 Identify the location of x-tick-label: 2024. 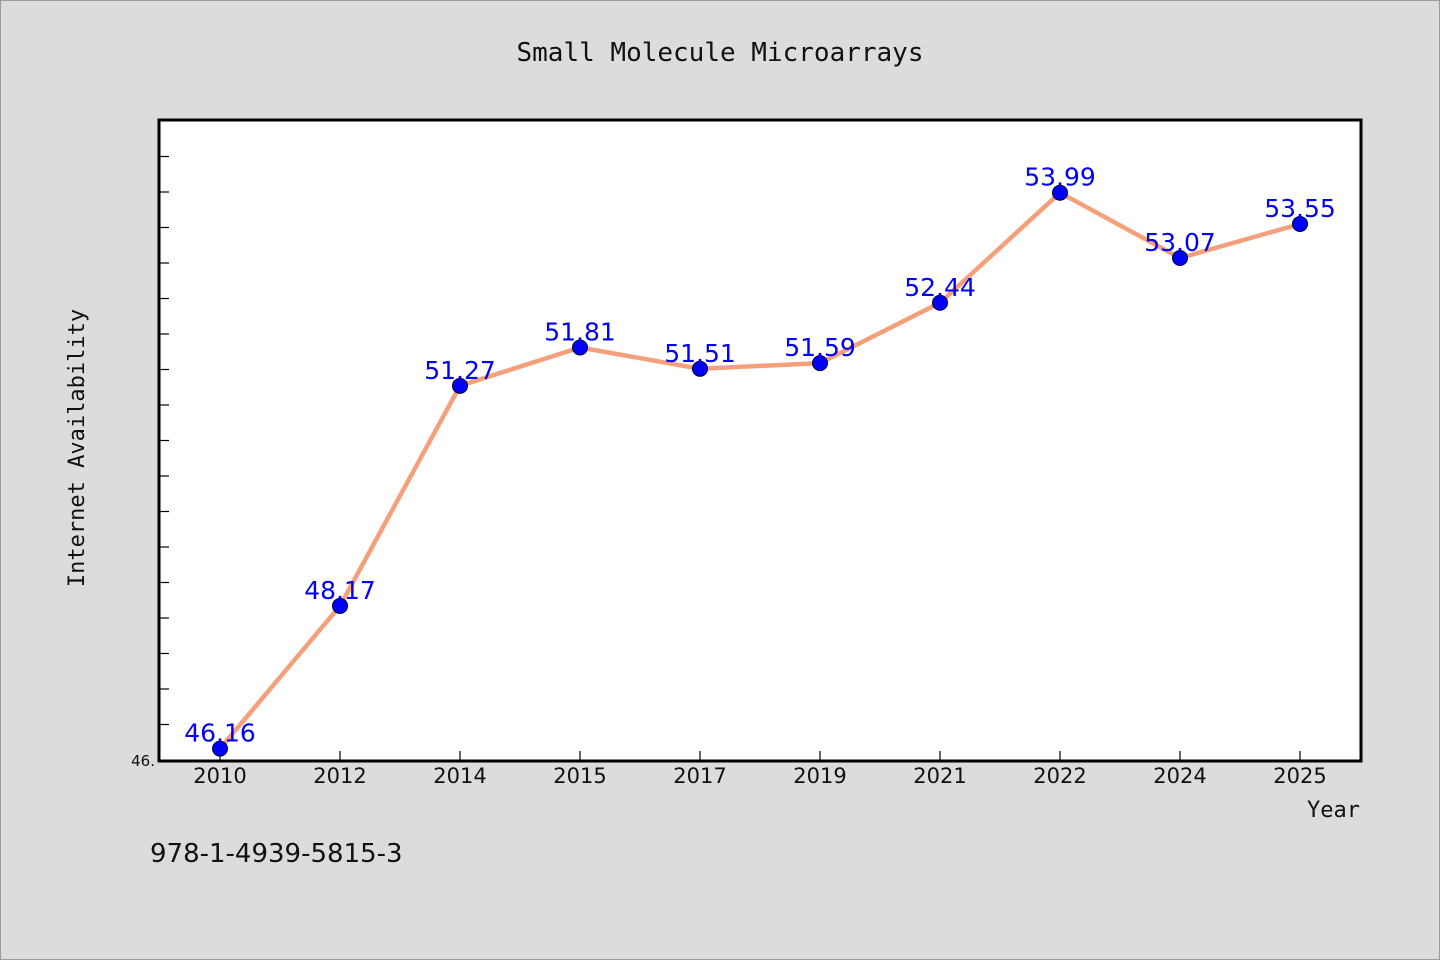
(1179, 776).